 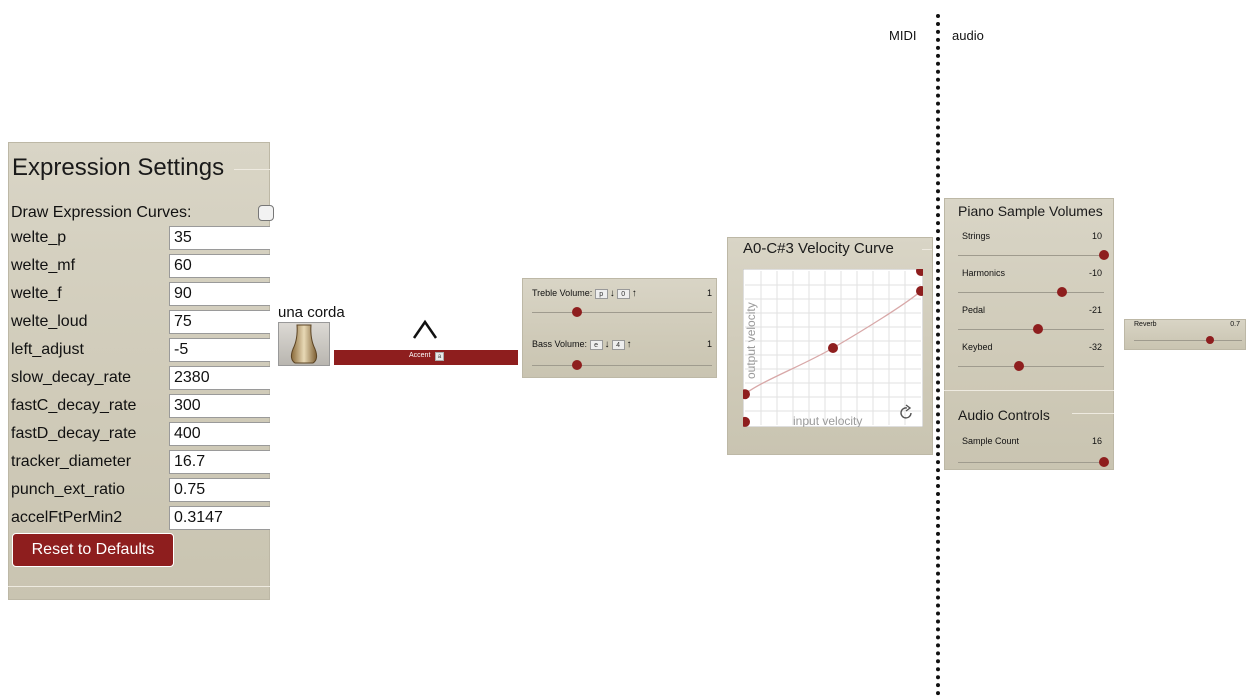 I want to click on midi-label: MIDI, so click(x=903, y=35).